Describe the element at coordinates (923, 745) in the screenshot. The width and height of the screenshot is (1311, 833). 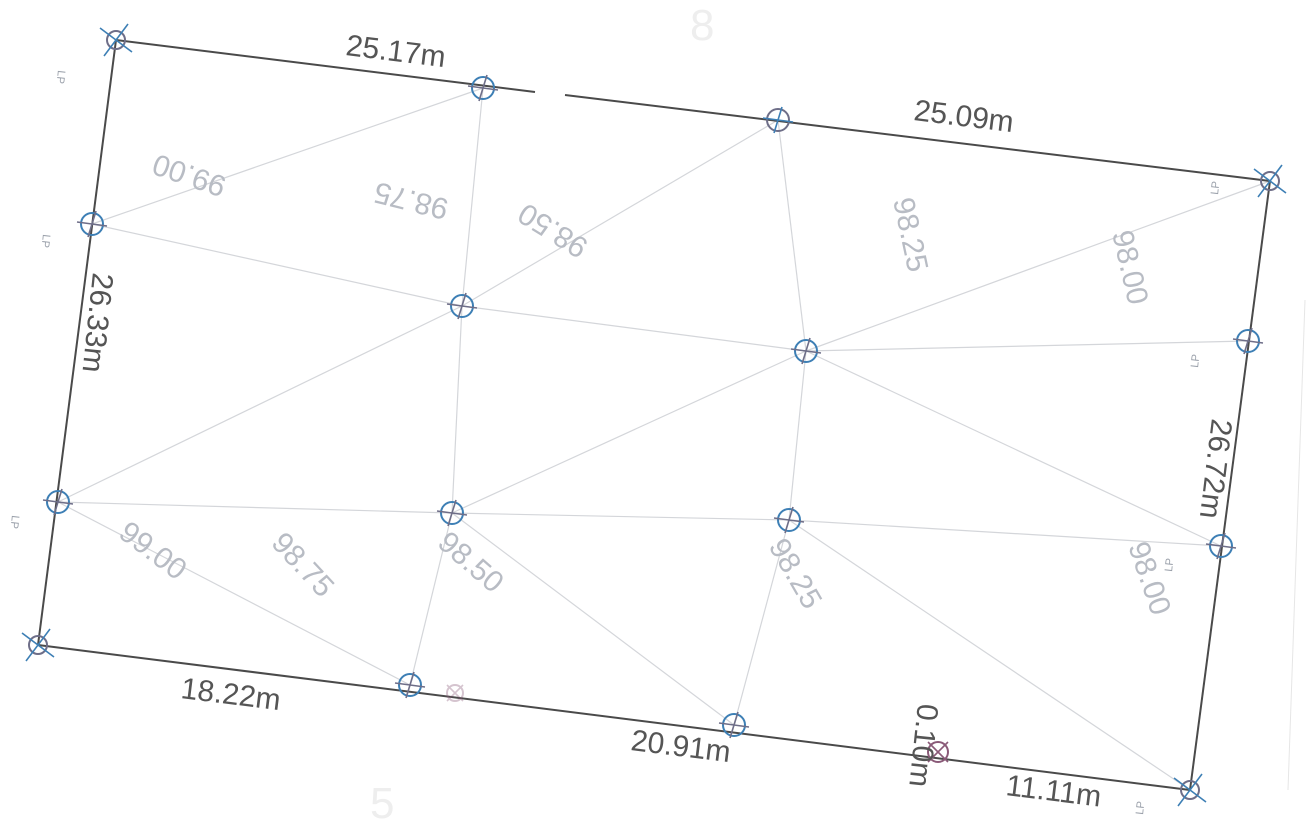
I see `dimension-bottom-short: 0.10m` at that location.